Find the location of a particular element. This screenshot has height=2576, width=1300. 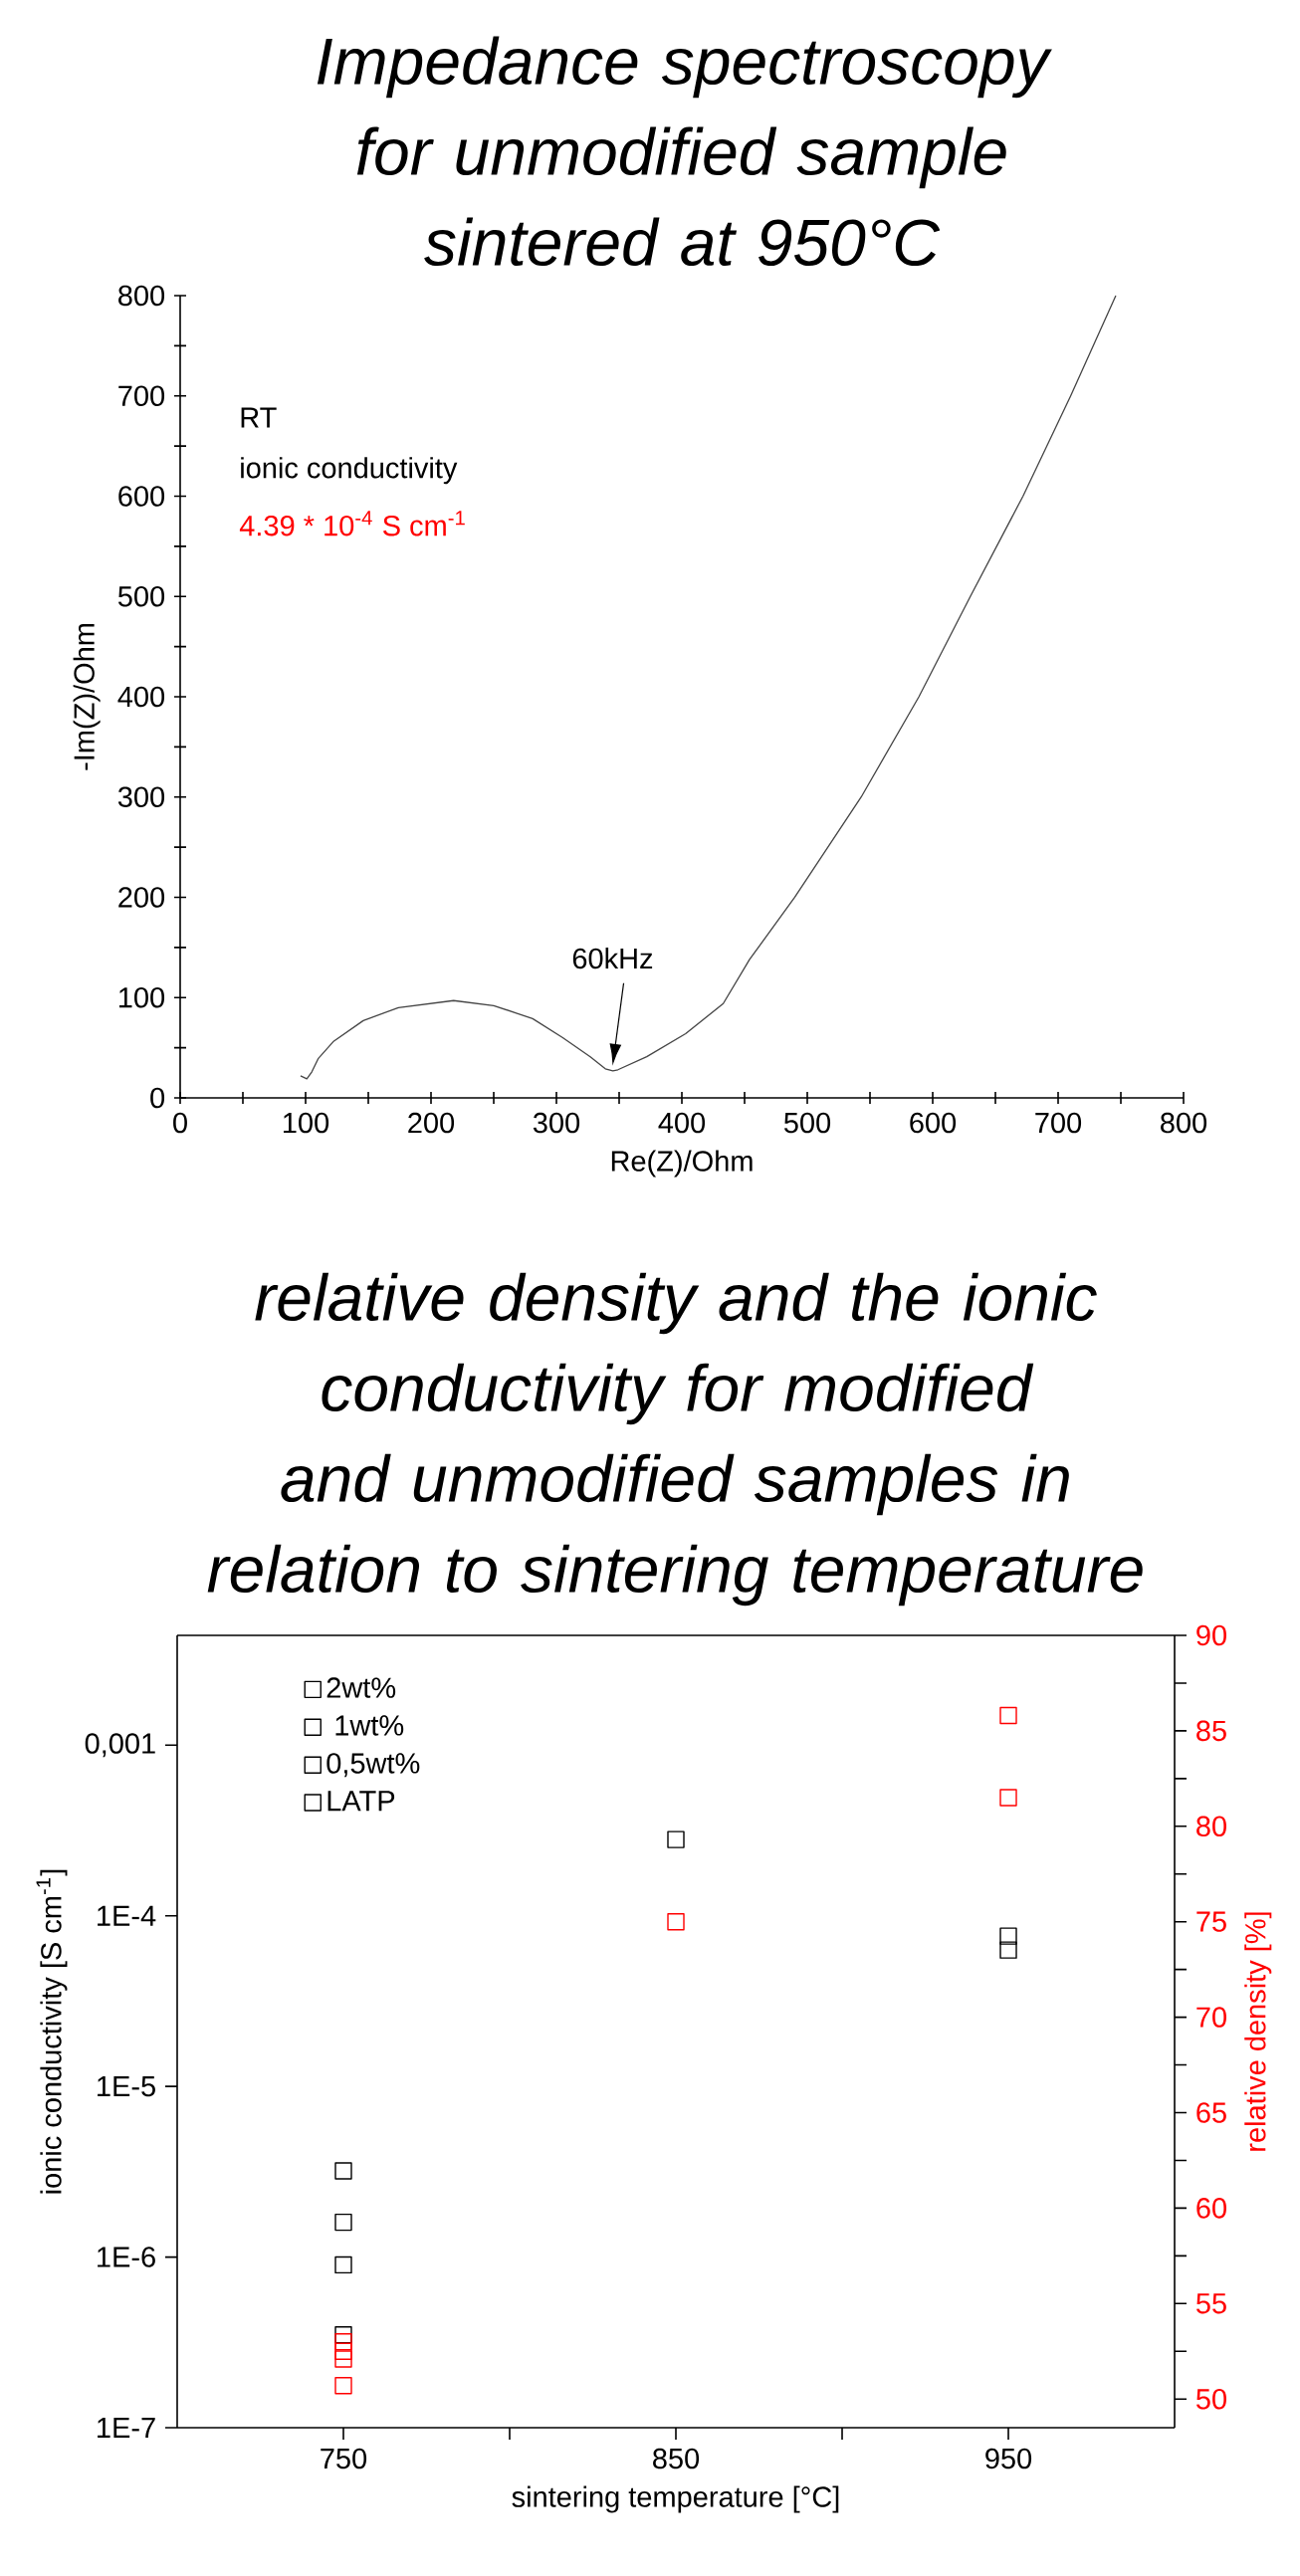

chart-title: Impedance spectroscopy for unmodified sample sintered at 950°C is located at coordinates (684, 151).